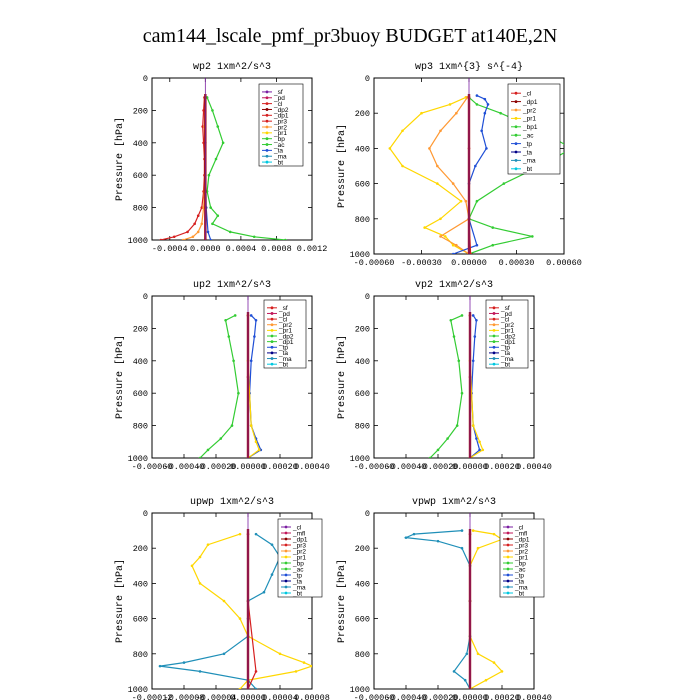  I want to click on series-group, so click(453, 601).